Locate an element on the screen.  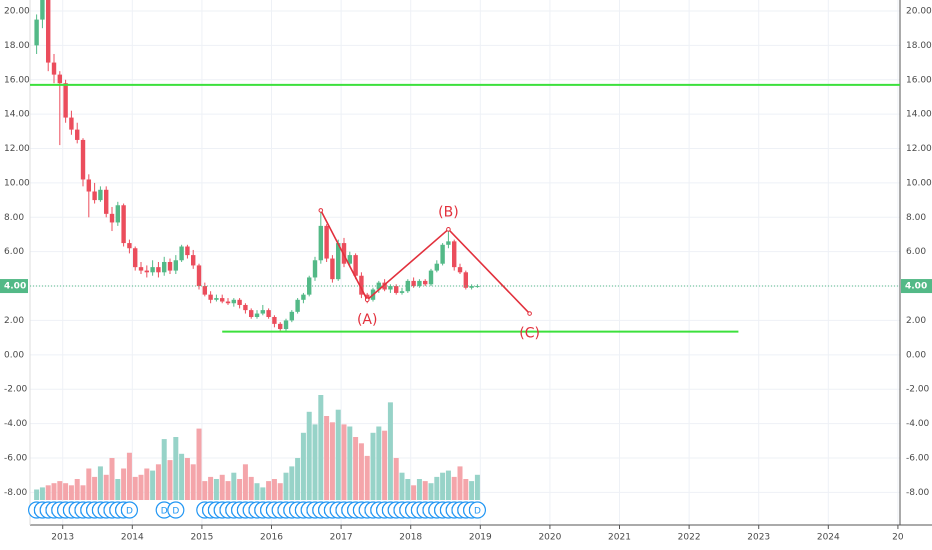
y-tick-label: 20.00 is located at coordinates (17, 12).